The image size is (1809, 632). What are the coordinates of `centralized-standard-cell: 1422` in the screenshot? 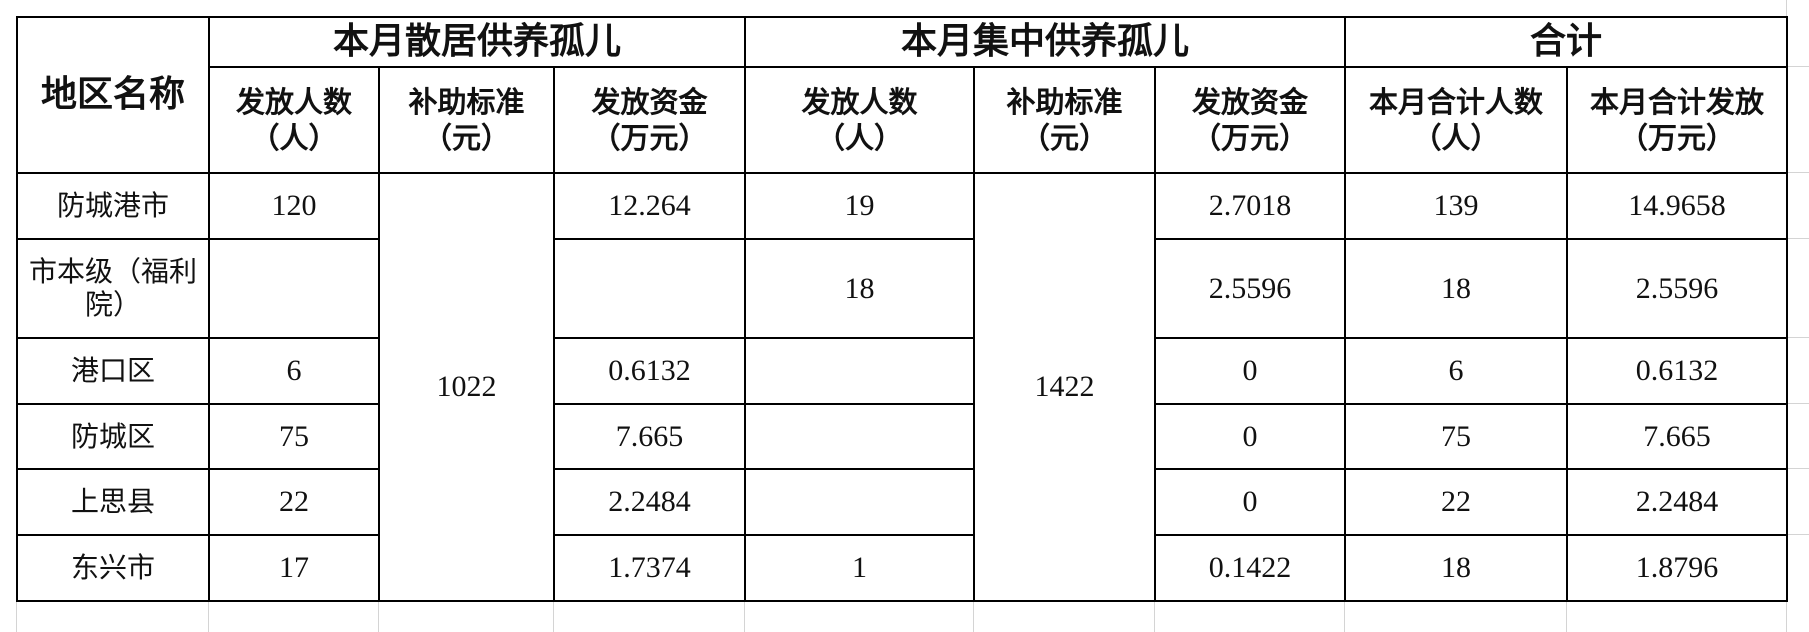 It's located at (1064, 387).